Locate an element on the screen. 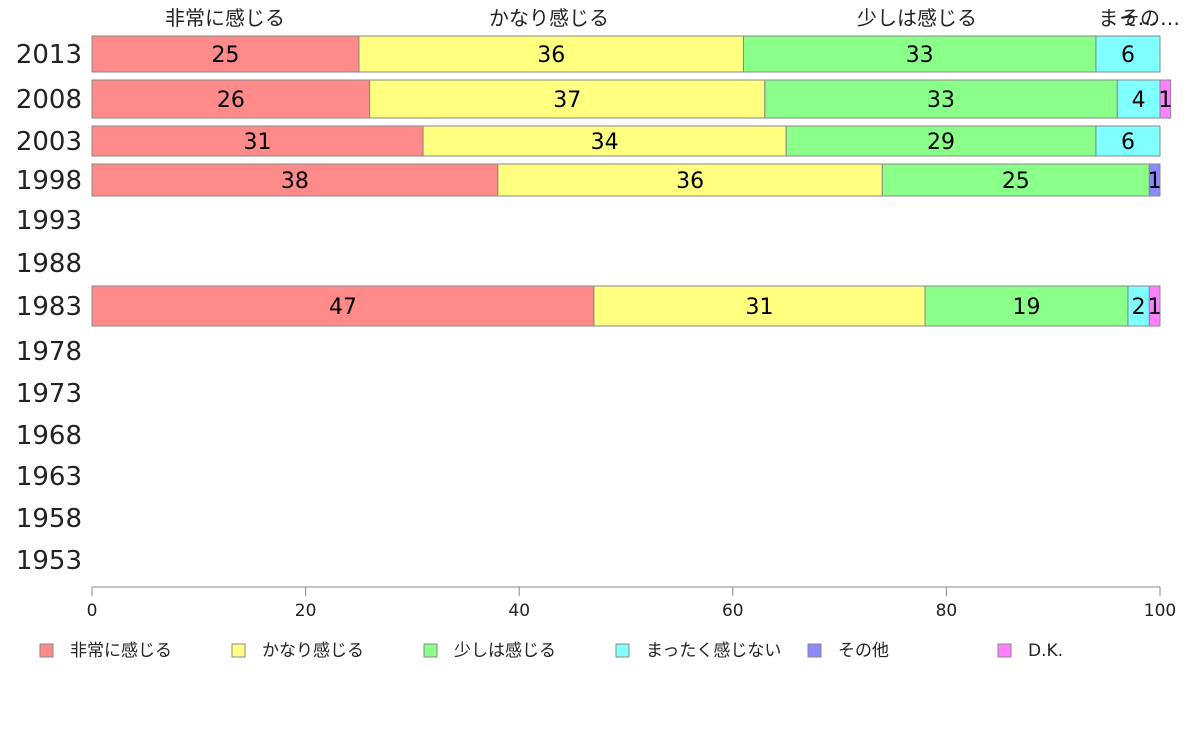  legend: 非常に感じる かなり感じる 少しは感じる まったく感じない その他 D.K. is located at coordinates (551, 651).